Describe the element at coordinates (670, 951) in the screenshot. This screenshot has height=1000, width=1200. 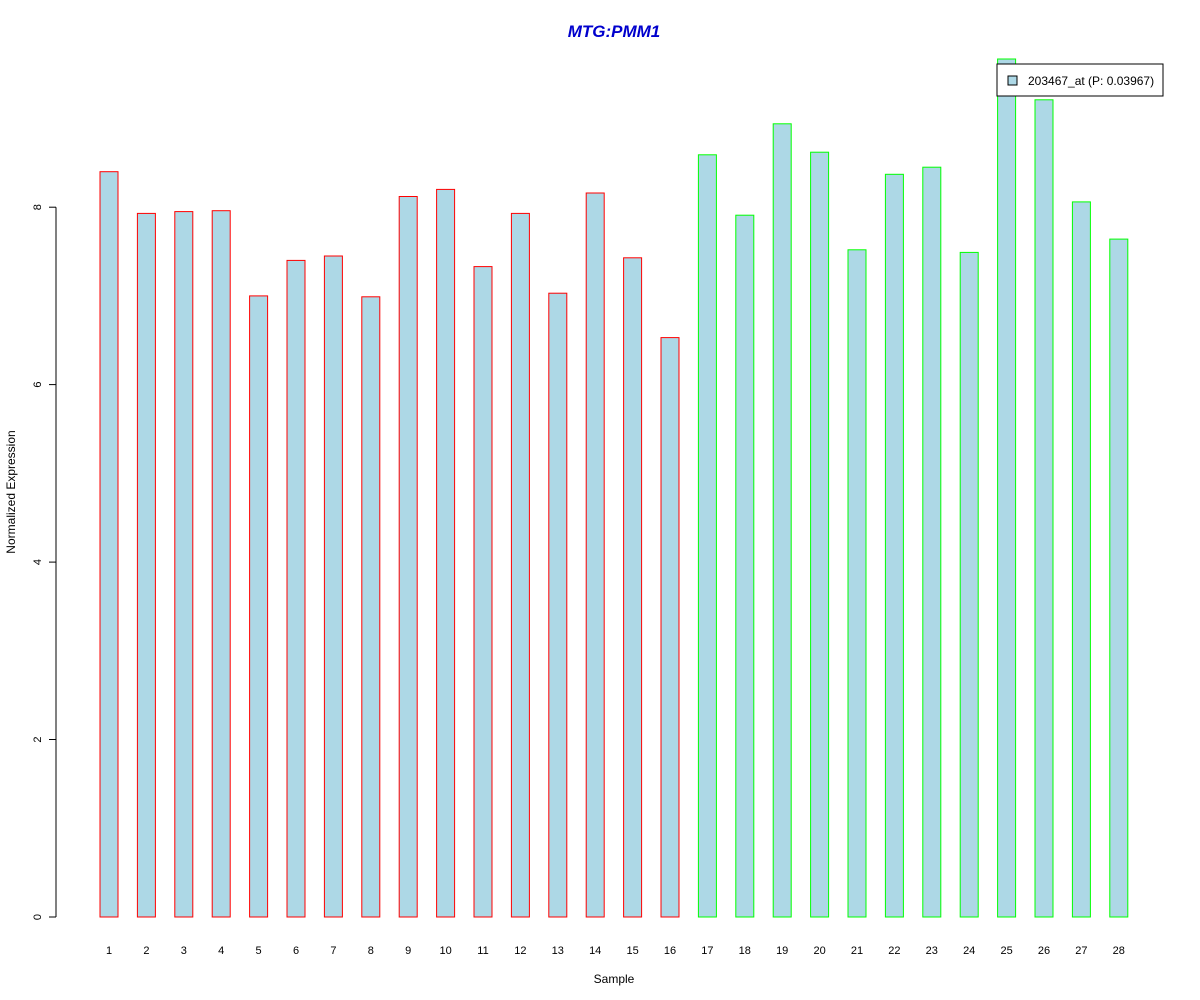
I see `x-tick-label: 16` at that location.